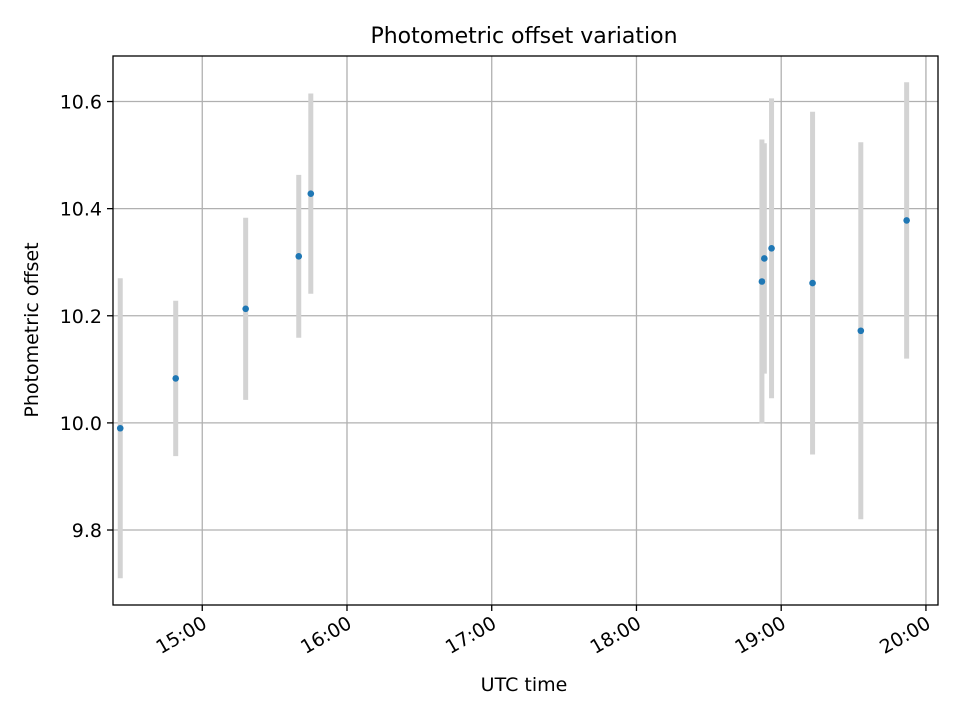  I want to click on chart-title: Photometric offset variation, so click(523, 36).